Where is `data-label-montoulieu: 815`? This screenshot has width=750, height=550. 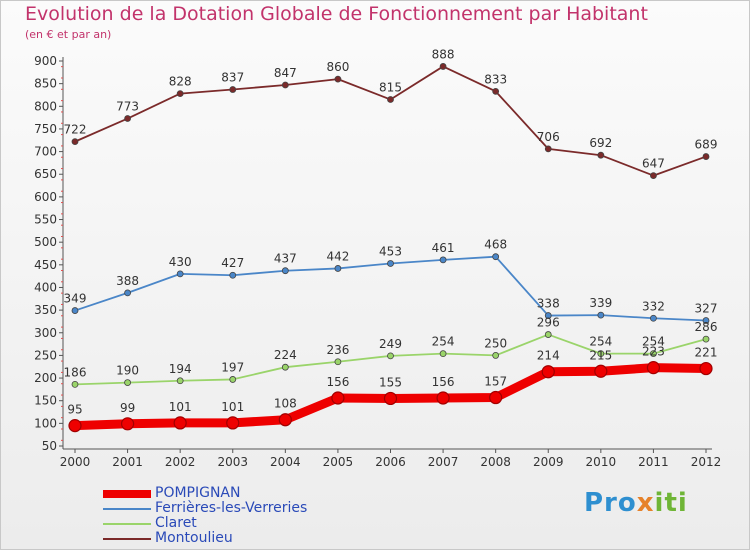 data-label-montoulieu: 815 is located at coordinates (390, 88).